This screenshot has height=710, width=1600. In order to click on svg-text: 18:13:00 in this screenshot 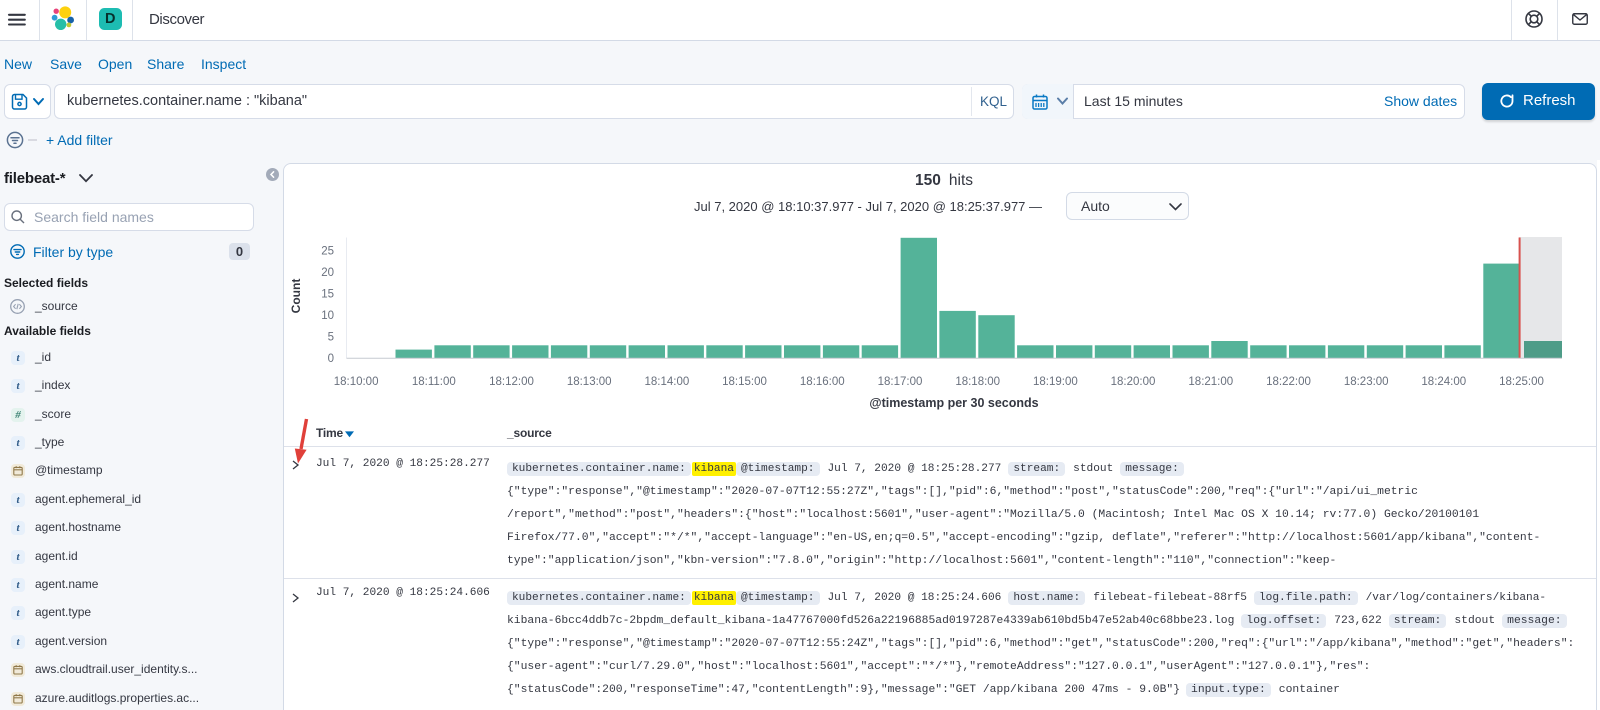, I will do `click(589, 382)`.